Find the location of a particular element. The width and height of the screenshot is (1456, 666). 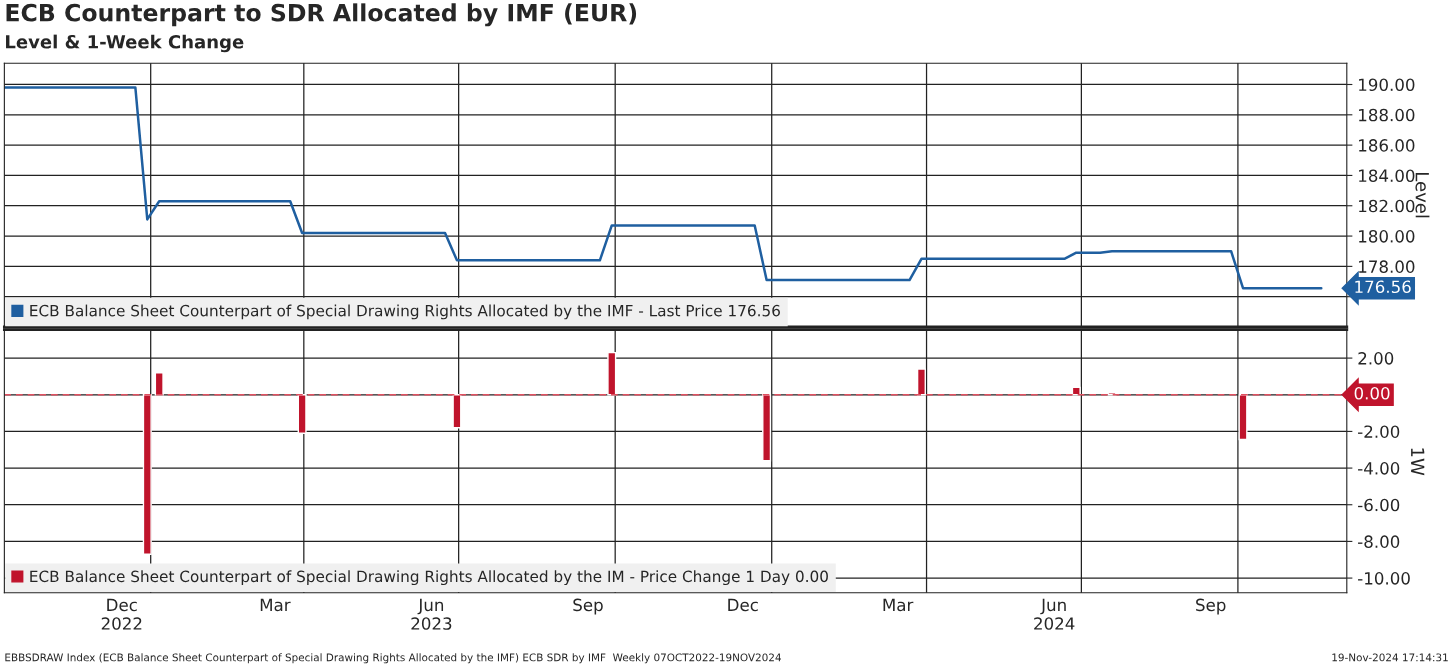

y-tick-label: -6.00 is located at coordinates (1379, 505).